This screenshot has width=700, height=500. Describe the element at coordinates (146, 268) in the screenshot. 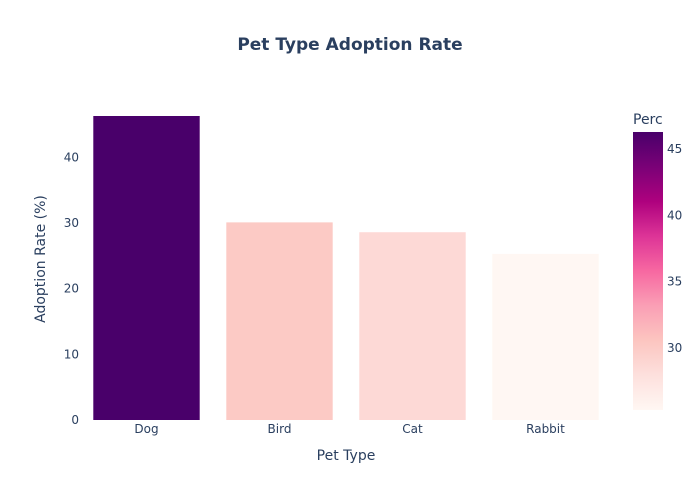

I see `bar-dog` at that location.